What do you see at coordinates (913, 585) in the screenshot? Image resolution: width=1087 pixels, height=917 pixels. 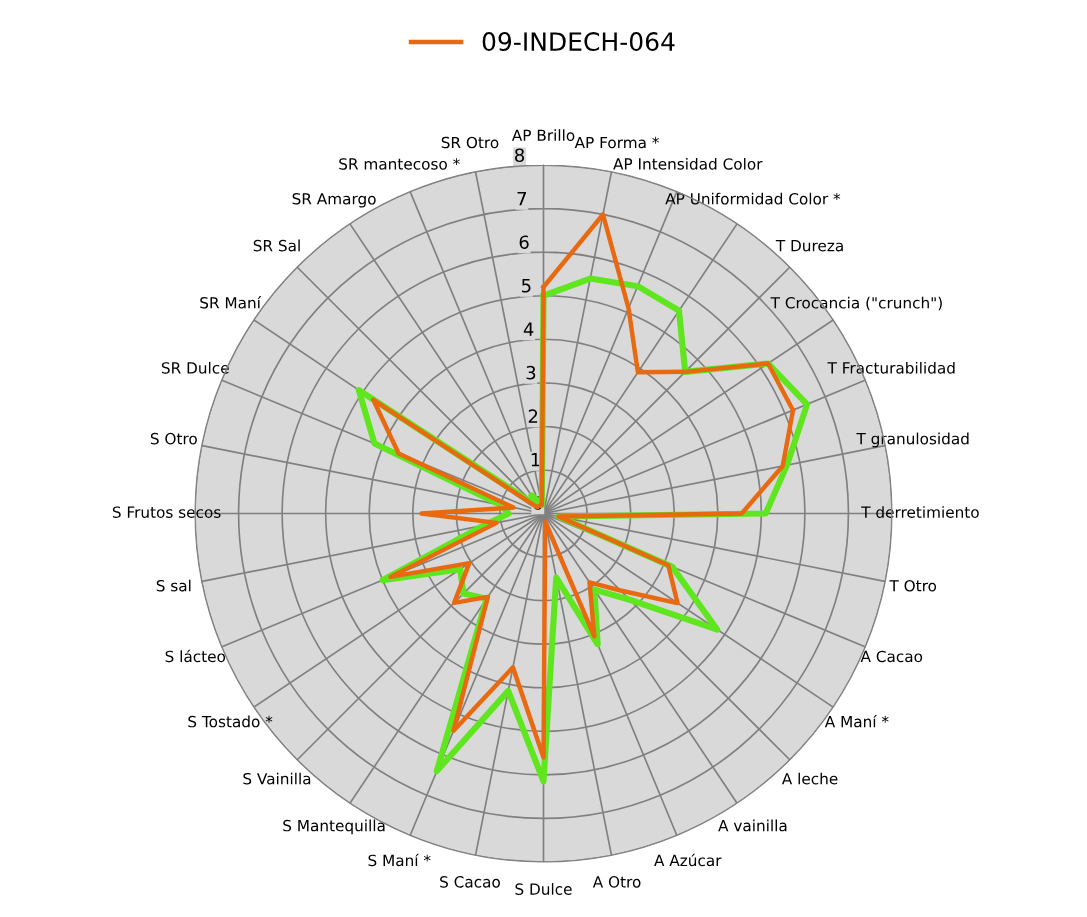 I see `spoke-label: T Otro` at bounding box center [913, 585].